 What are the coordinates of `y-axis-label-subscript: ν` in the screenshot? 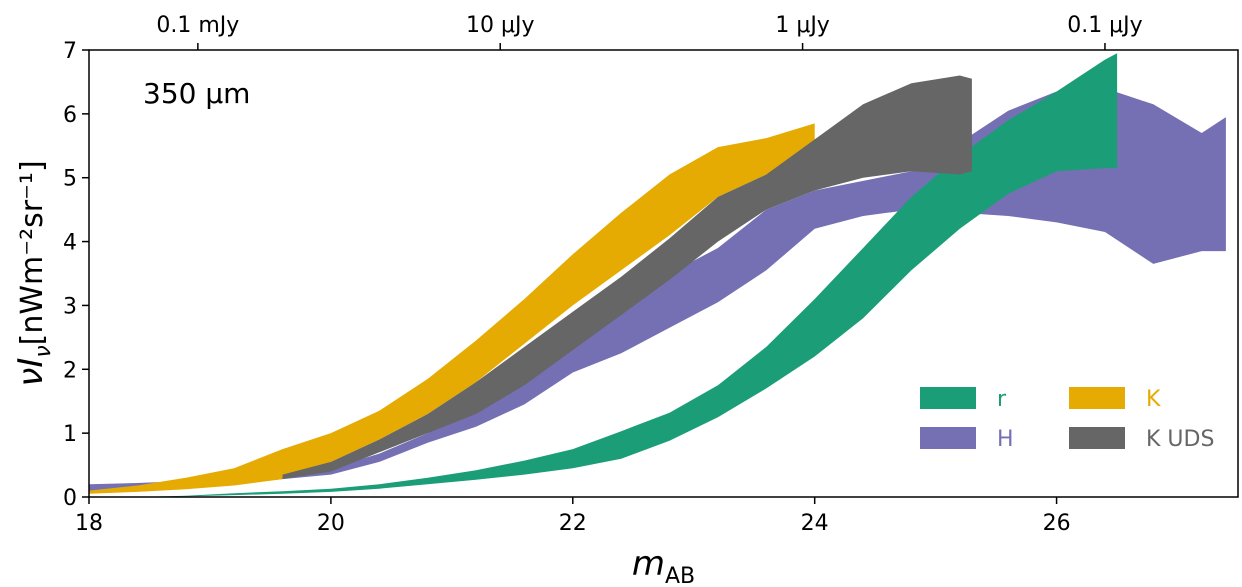 It's located at (43, 351).